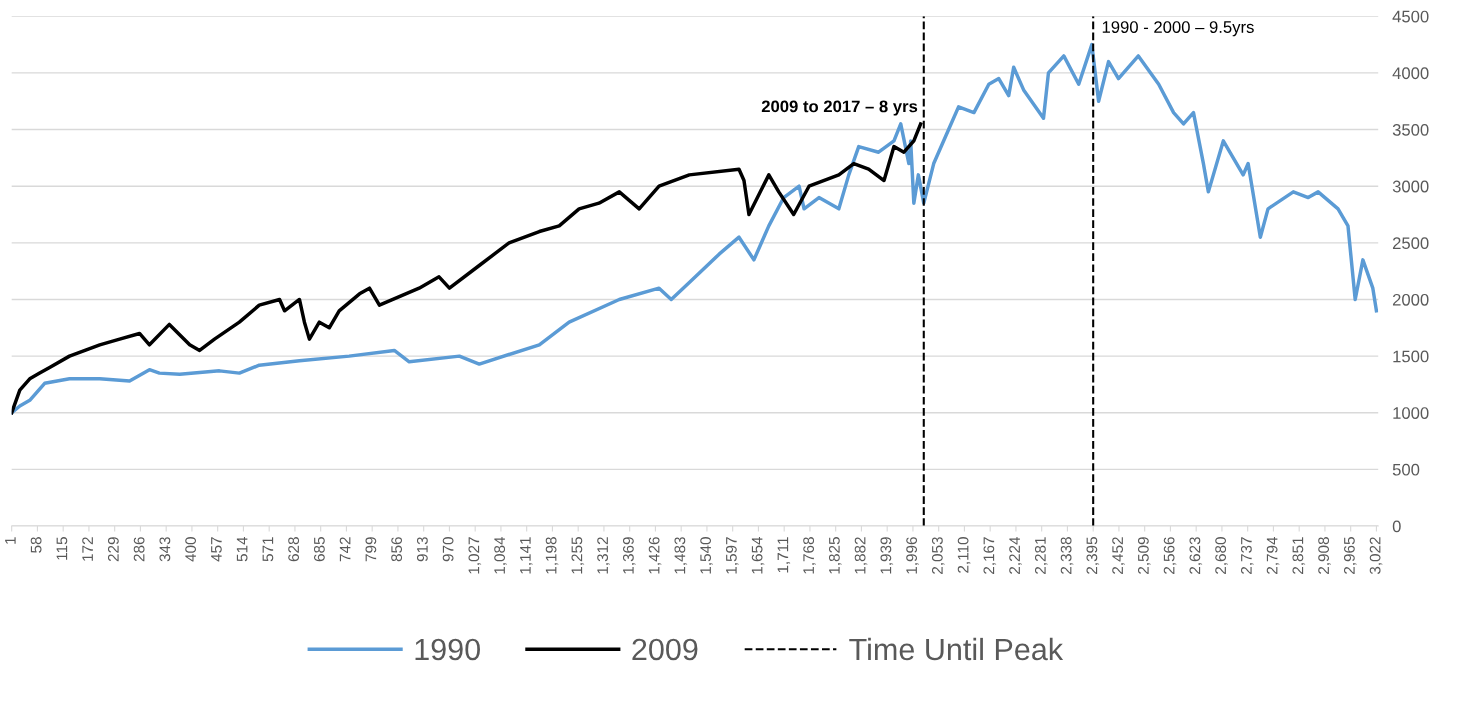 The width and height of the screenshot is (1460, 708). Describe the element at coordinates (1396, 526) in the screenshot. I see `y-tick-label: 0` at that location.